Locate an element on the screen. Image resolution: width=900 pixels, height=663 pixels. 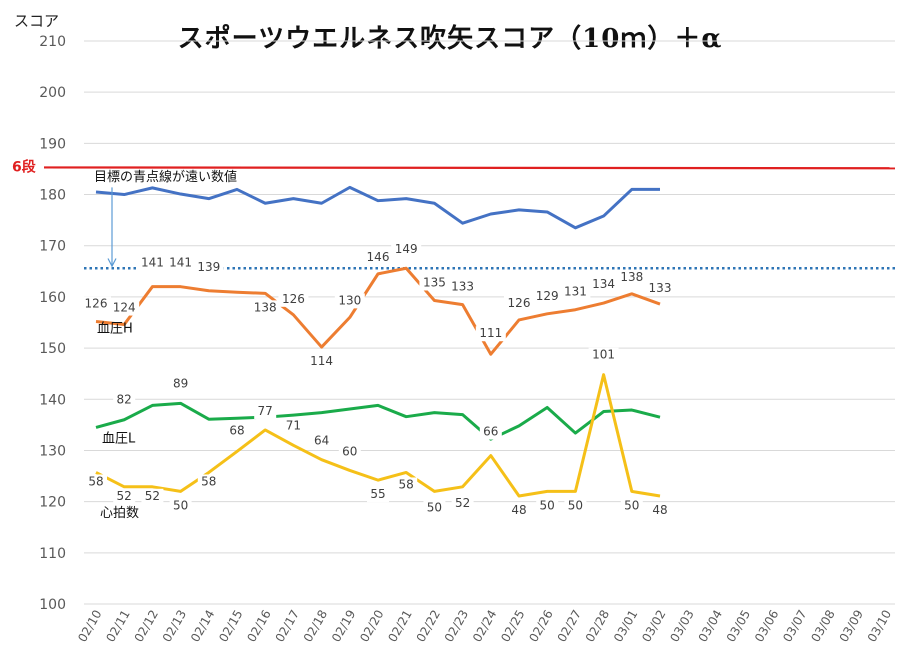
data-label: 64 is located at coordinates (321, 441).